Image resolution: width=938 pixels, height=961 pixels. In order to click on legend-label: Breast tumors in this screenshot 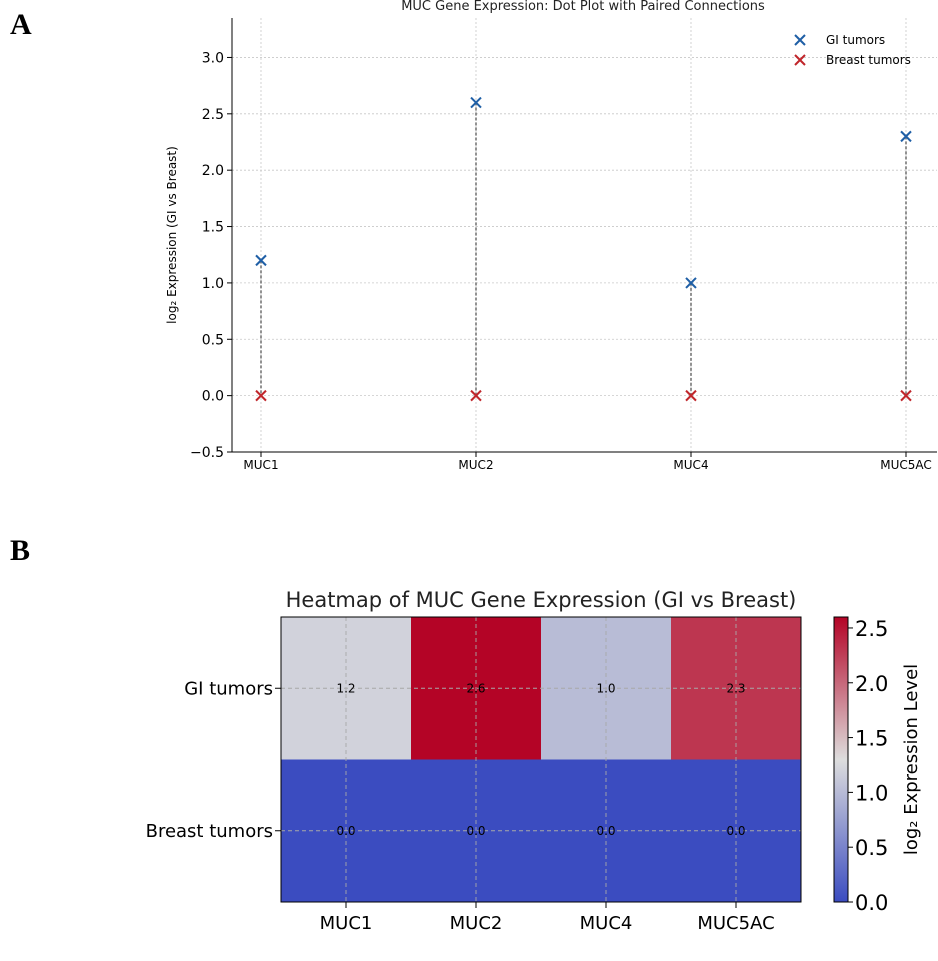, I will do `click(868, 60)`.